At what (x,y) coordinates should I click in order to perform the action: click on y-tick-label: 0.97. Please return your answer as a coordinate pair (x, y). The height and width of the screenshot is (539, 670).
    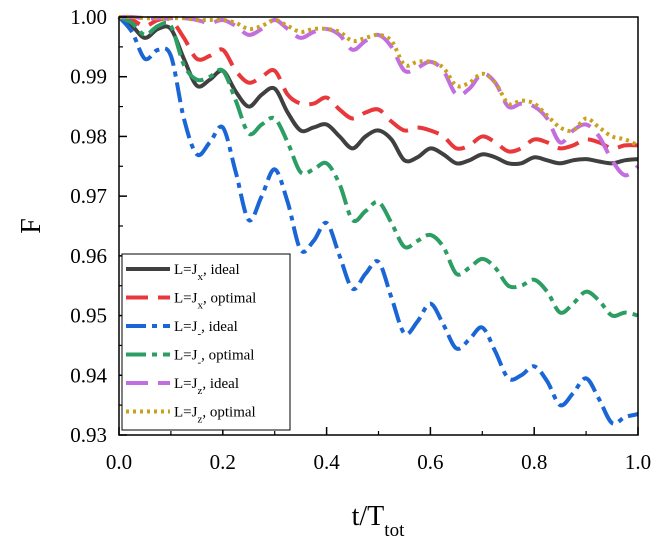
    Looking at the image, I should click on (88, 196).